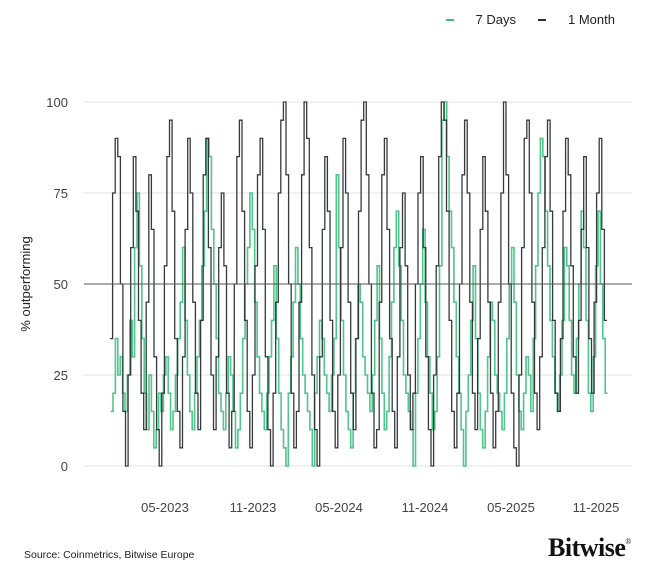 This screenshot has height=581, width=671. I want to click on legend-swatch-7-days, so click(449, 19).